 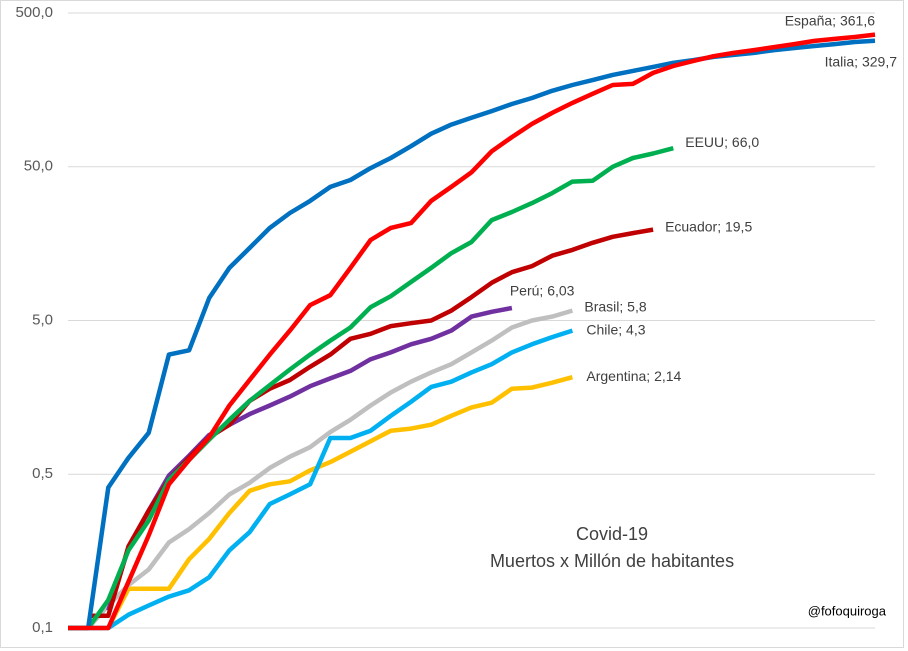 I want to click on data-label: Perú; 6,03, so click(x=542, y=291).